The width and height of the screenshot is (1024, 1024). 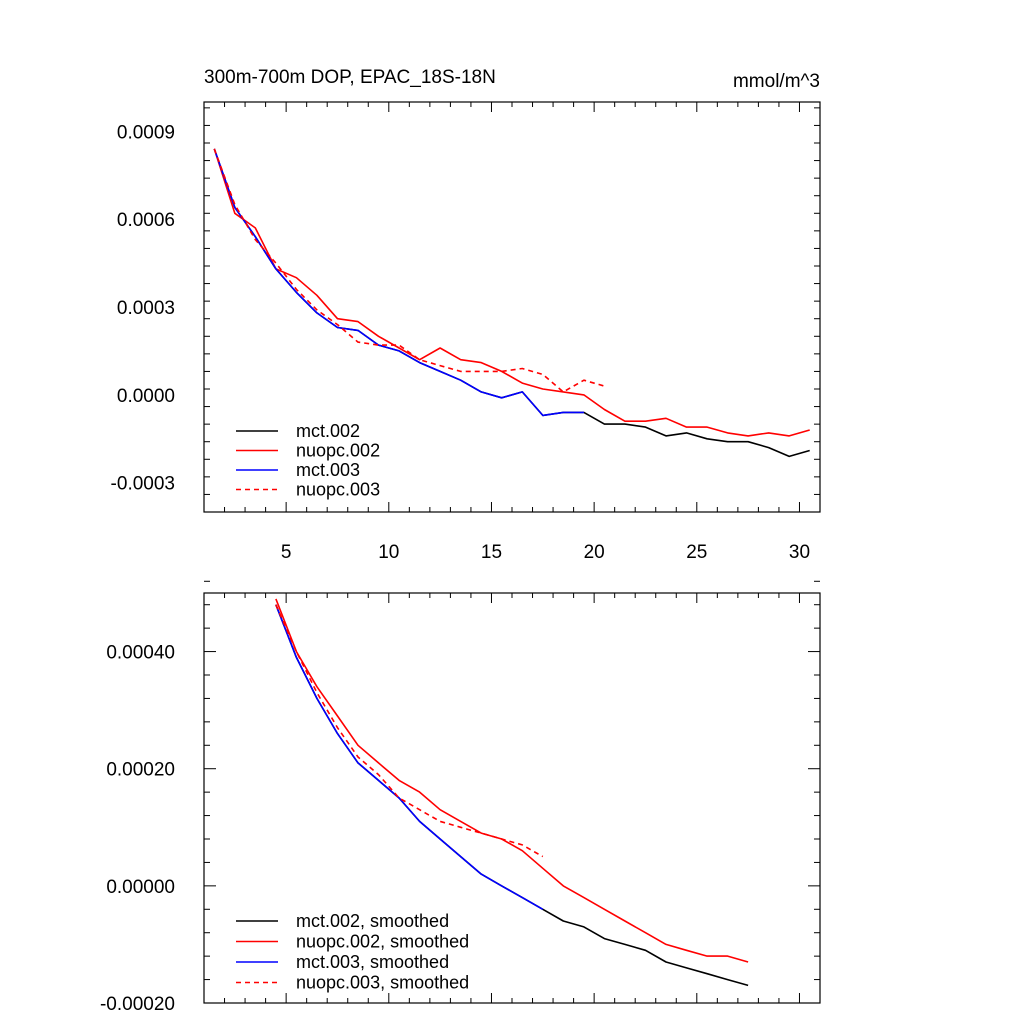 I want to click on y-tick-label: 0.0003, so click(x=146, y=308).